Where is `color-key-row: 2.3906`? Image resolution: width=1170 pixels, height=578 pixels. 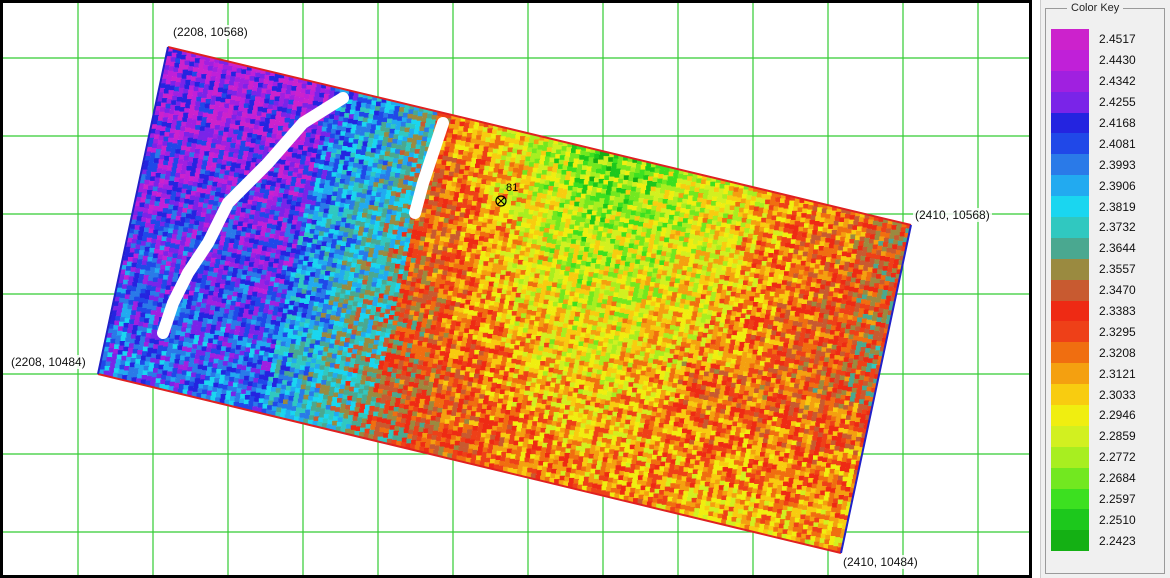
color-key-row: 2.3906 is located at coordinates (1106, 186).